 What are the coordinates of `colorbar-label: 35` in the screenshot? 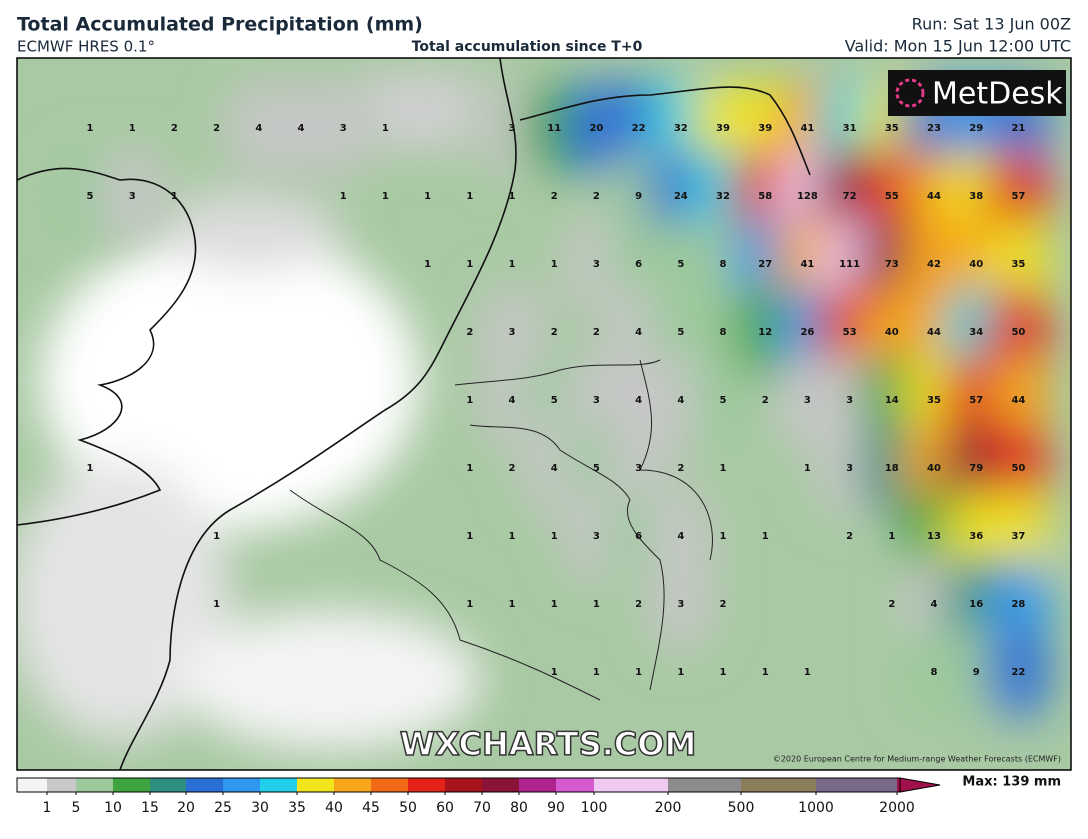 It's located at (297, 808).